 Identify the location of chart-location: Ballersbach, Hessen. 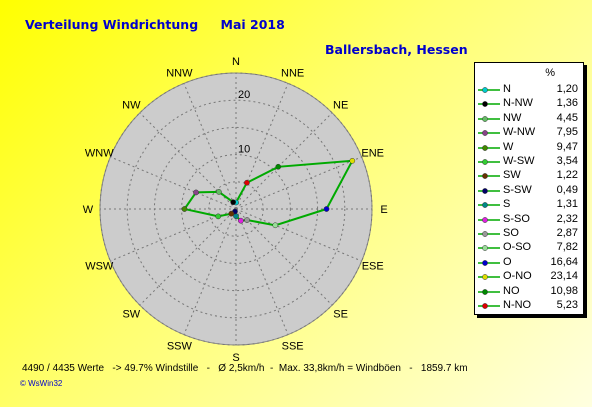
(396, 49).